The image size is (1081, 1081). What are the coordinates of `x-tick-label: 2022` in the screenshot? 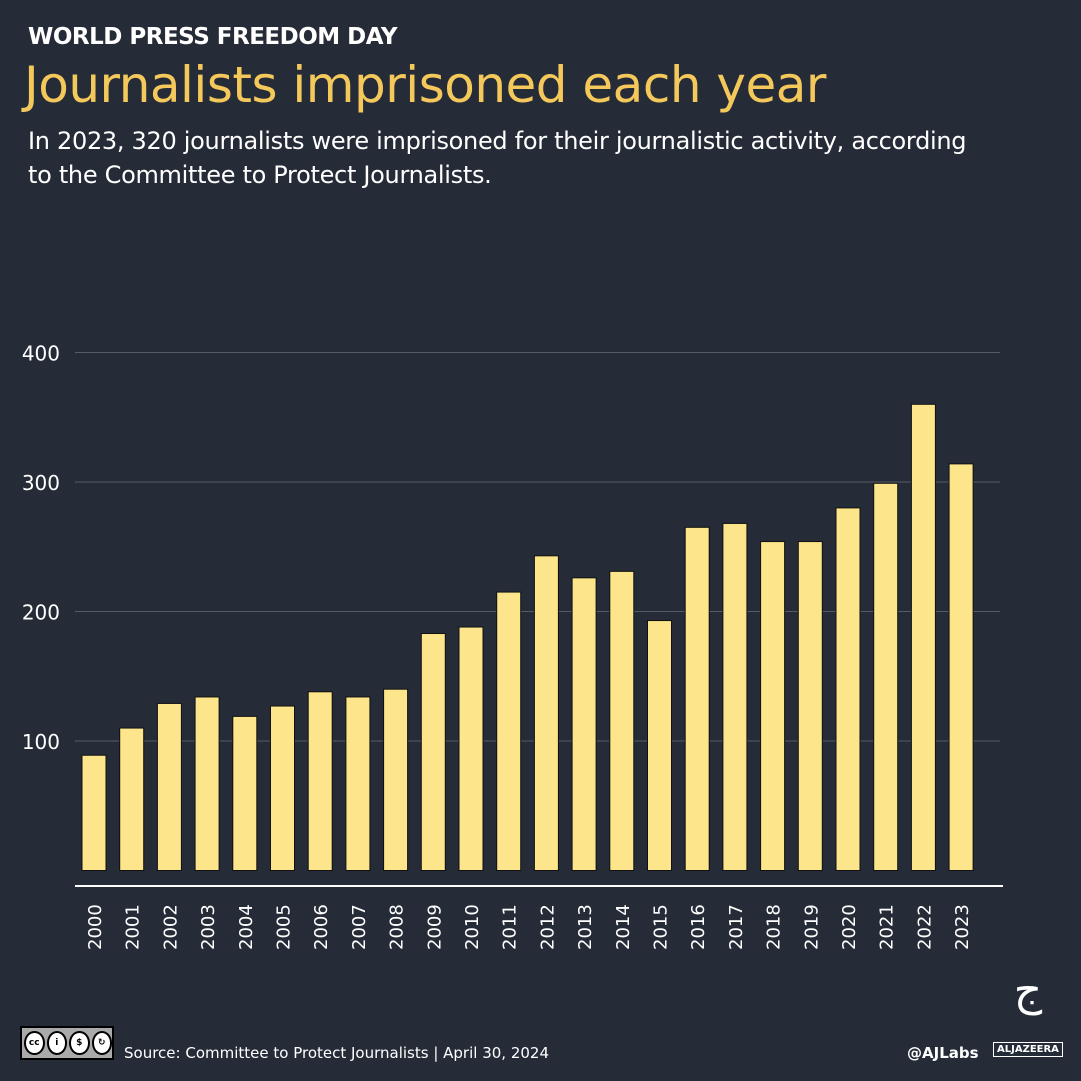 It's located at (924, 927).